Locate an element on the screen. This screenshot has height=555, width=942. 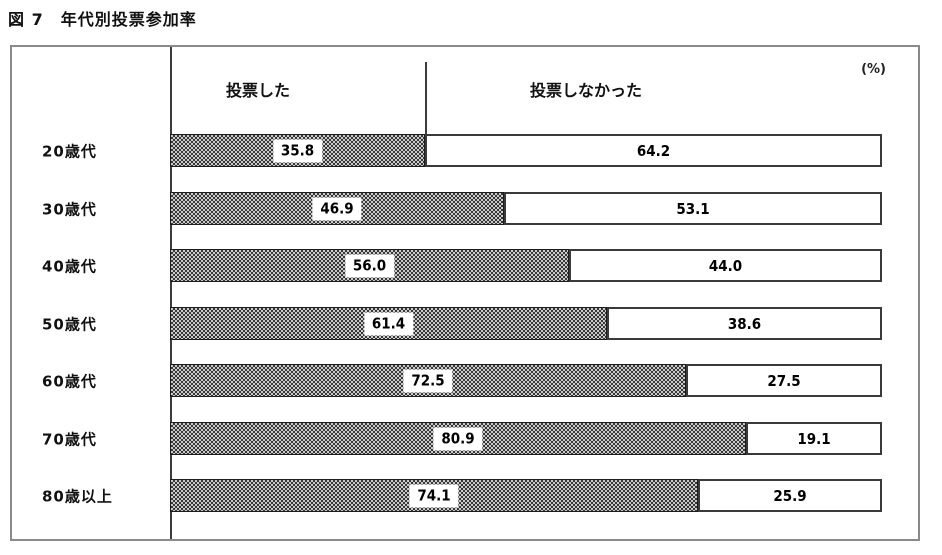
bar-segment-not-voted: 44.0 is located at coordinates (725, 265).